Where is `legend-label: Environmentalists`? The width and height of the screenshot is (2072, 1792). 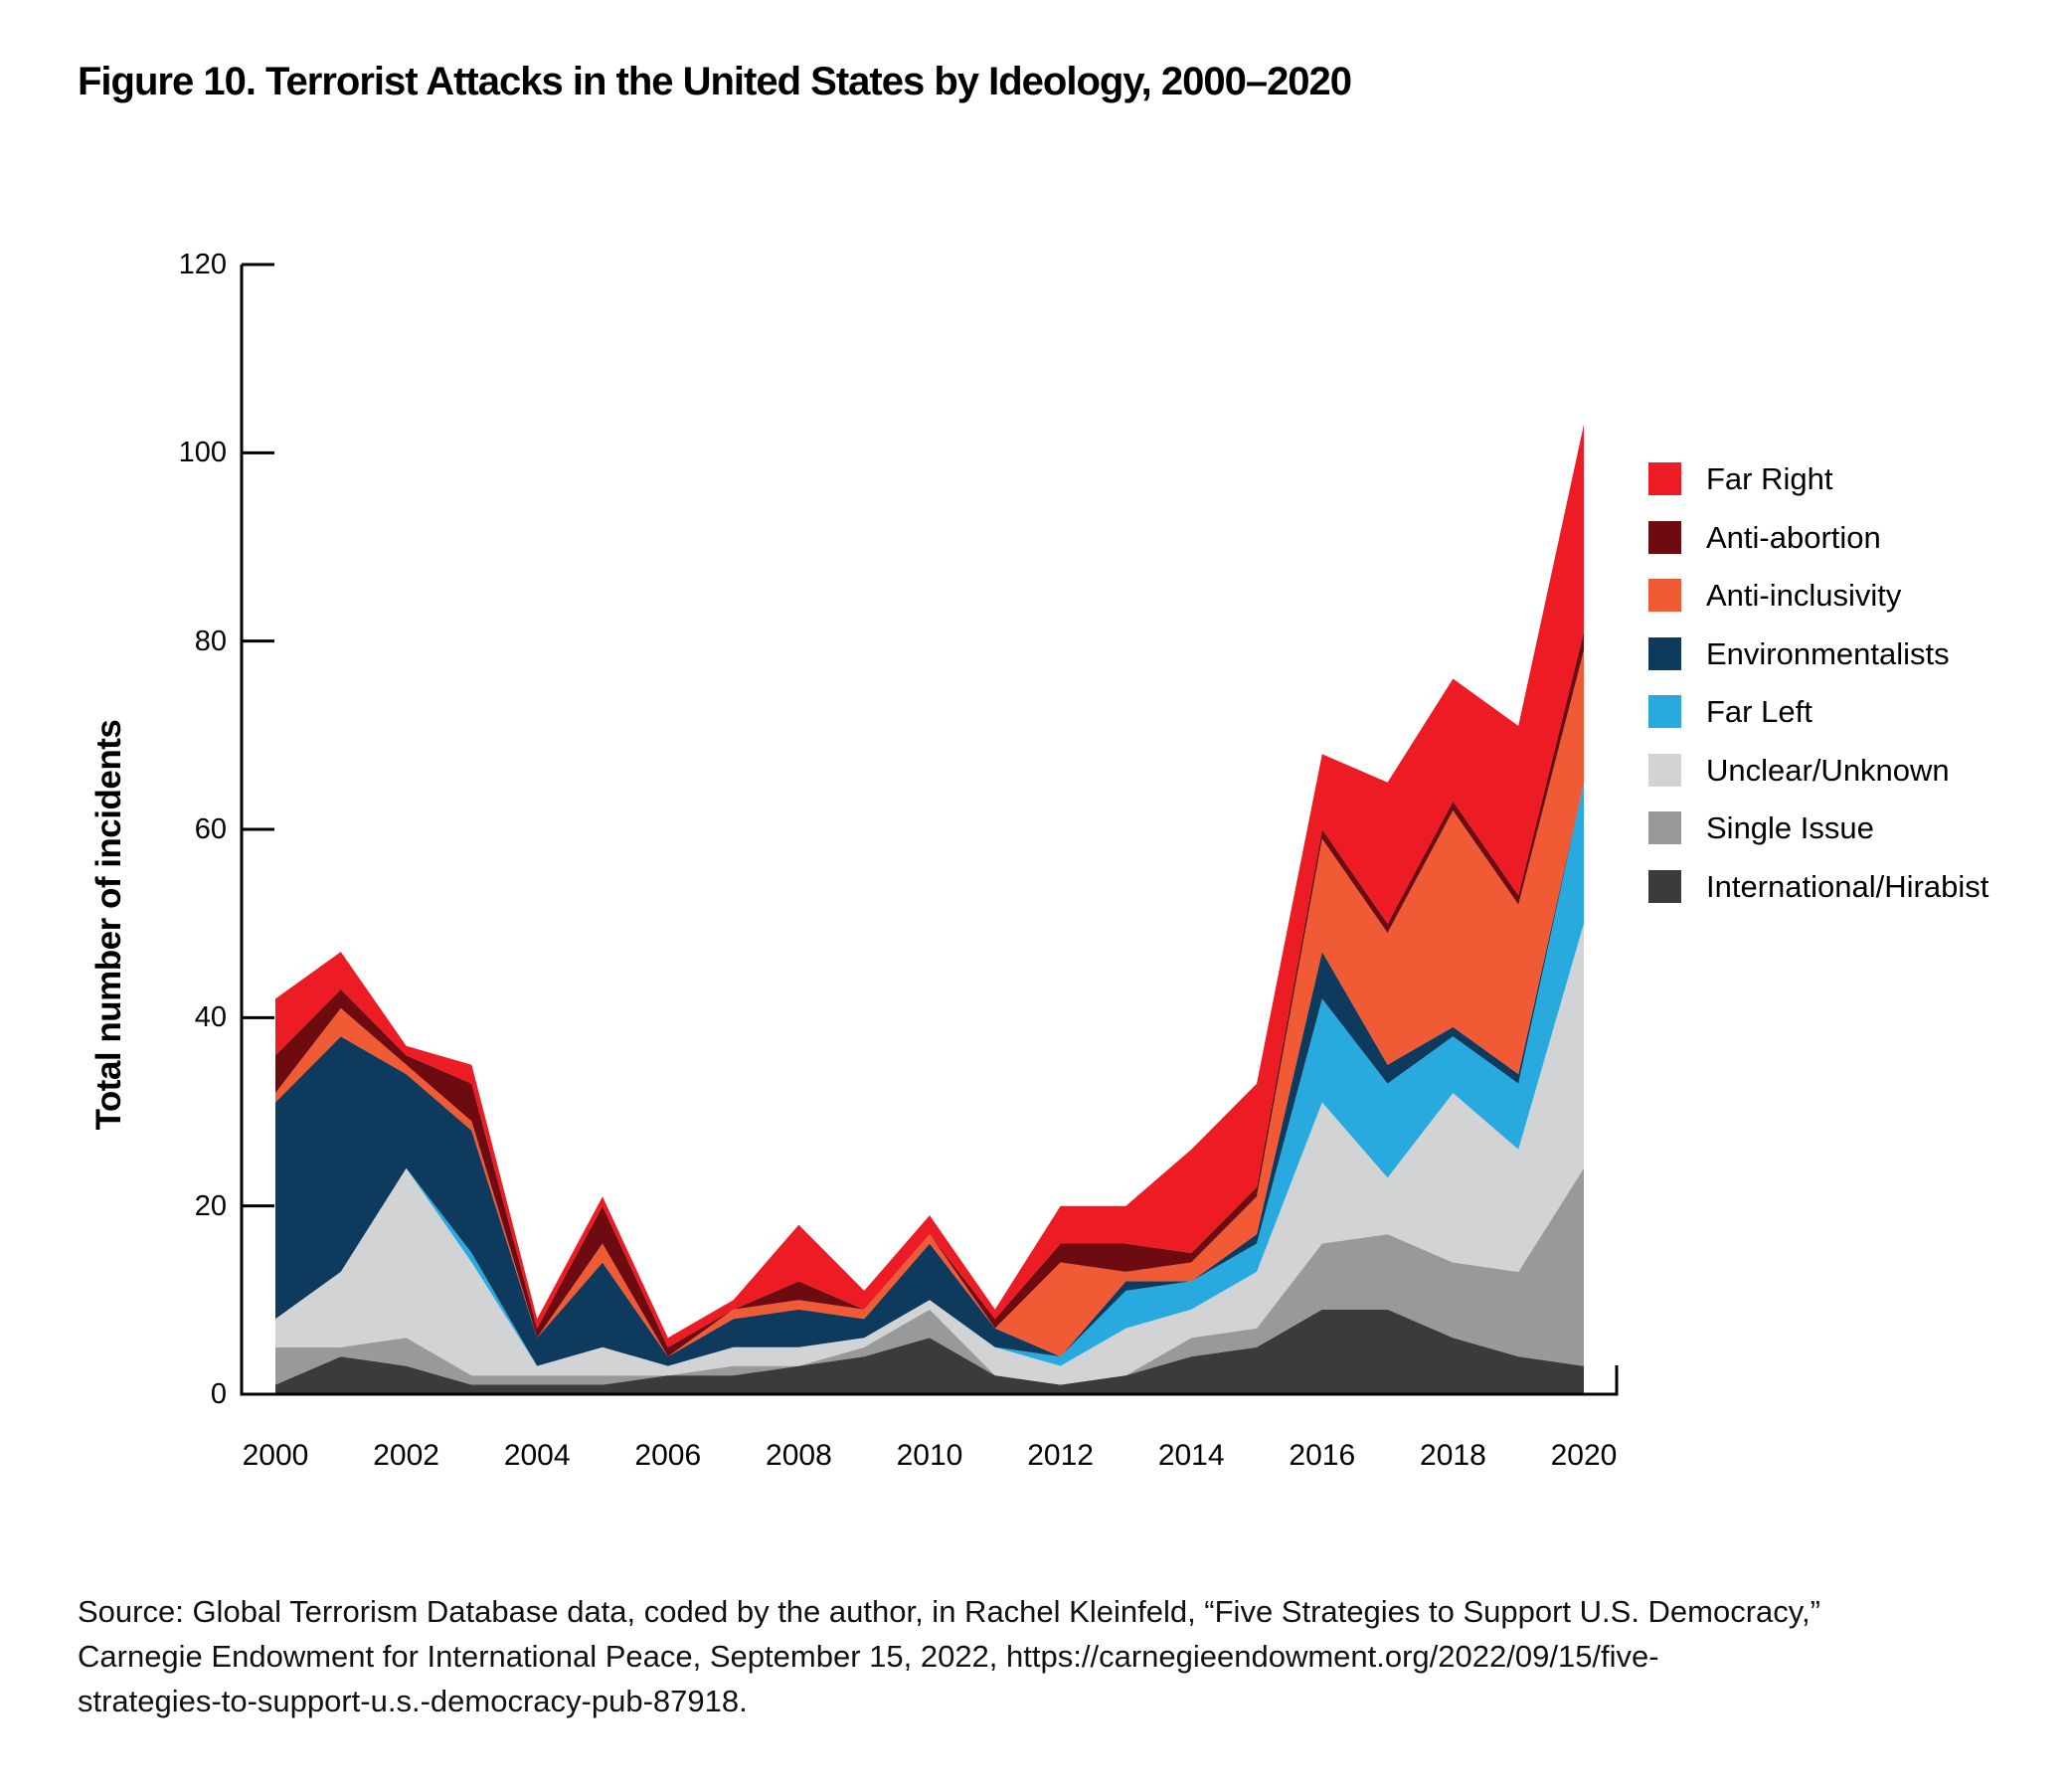
legend-label: Environmentalists is located at coordinates (1828, 653).